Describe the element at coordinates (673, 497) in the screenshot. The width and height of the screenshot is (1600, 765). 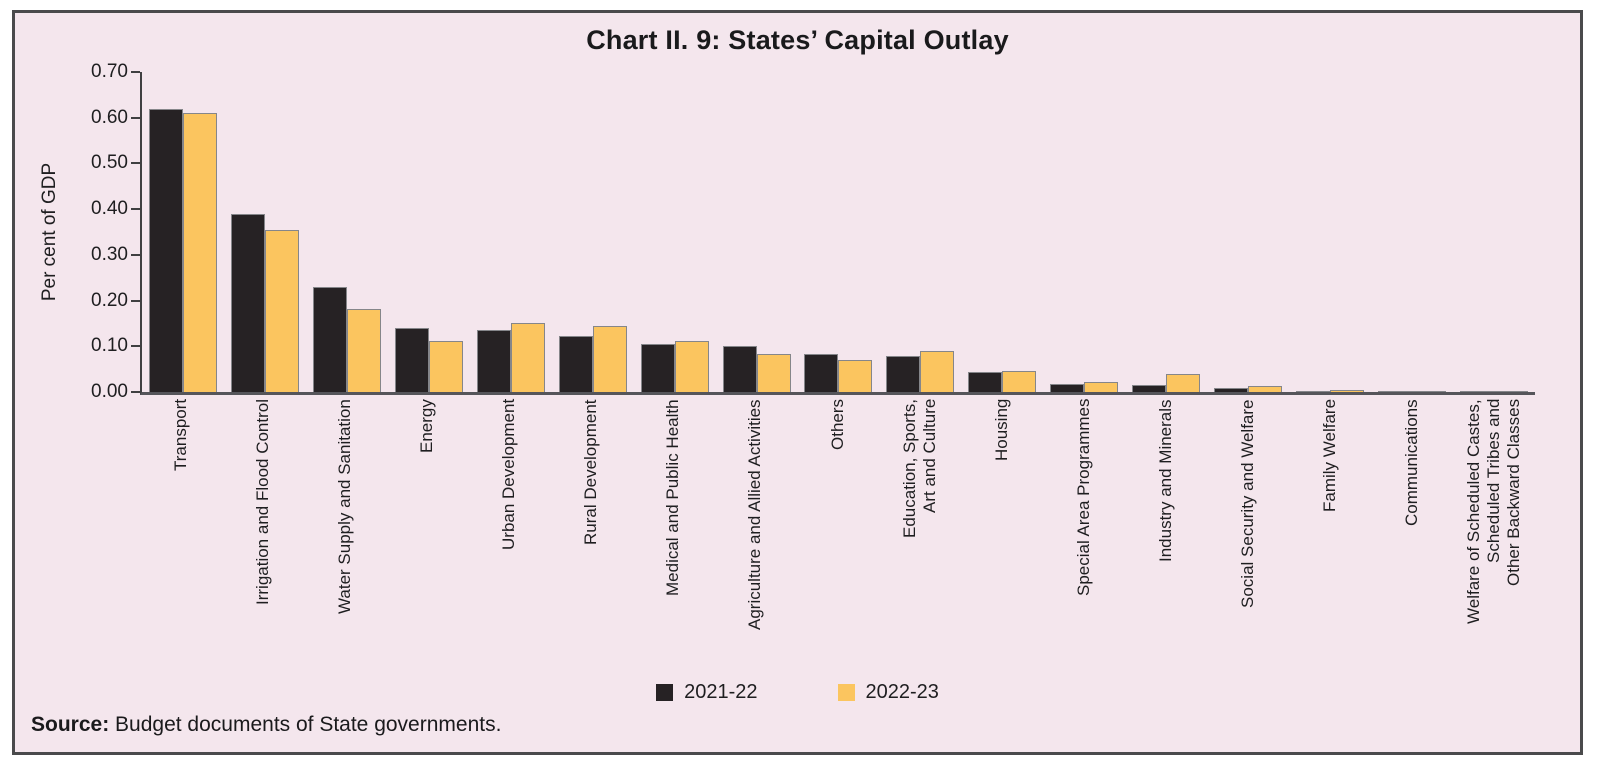
I see `x-label-6: Medical and Public Health` at that location.